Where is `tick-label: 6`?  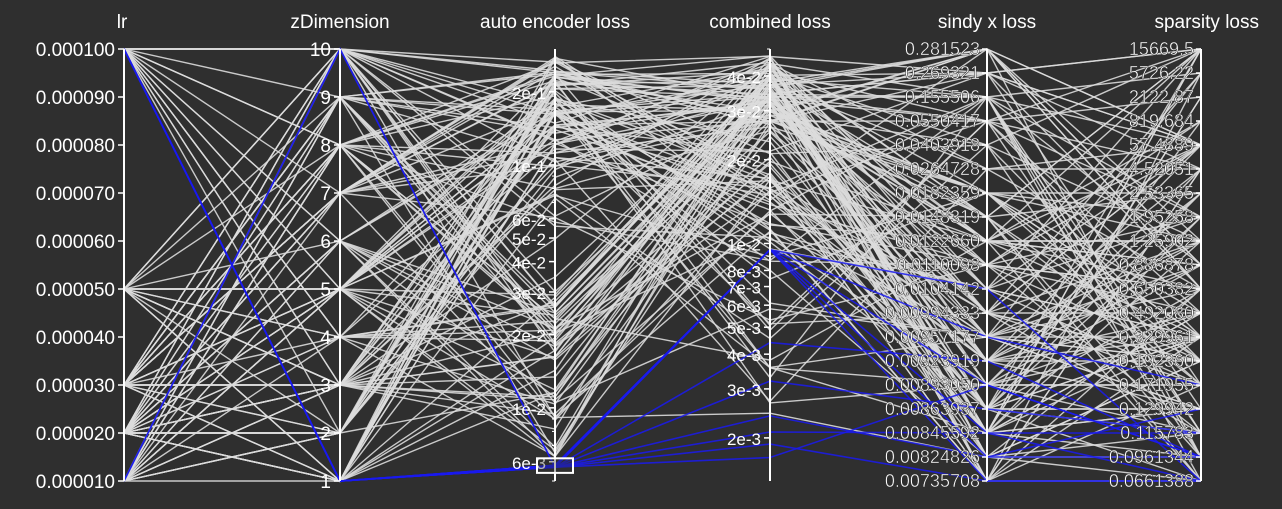 tick-label: 6 is located at coordinates (325, 242).